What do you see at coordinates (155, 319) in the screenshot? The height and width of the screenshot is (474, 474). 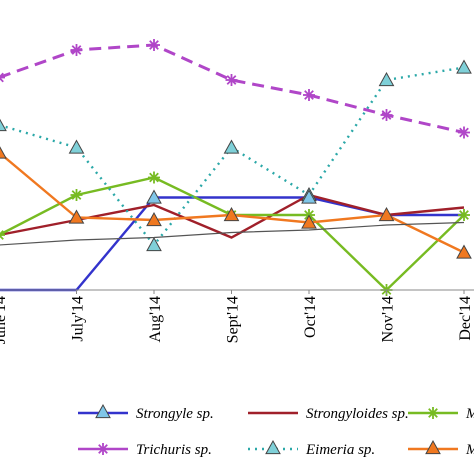 I see `x-tick-label-2: Aug'14` at bounding box center [155, 319].